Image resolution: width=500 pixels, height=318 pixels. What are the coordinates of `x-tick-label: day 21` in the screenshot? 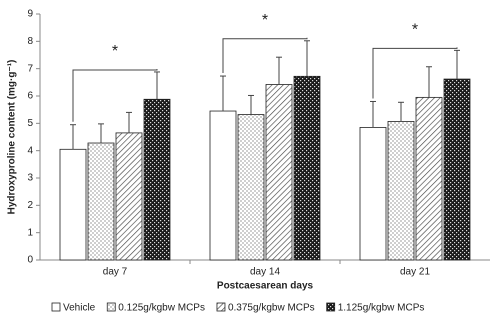 It's located at (415, 272).